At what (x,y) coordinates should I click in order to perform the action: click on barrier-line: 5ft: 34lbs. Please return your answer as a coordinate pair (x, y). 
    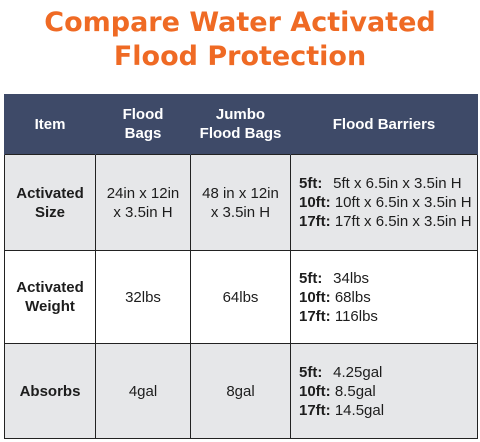
    Looking at the image, I should click on (334, 278).